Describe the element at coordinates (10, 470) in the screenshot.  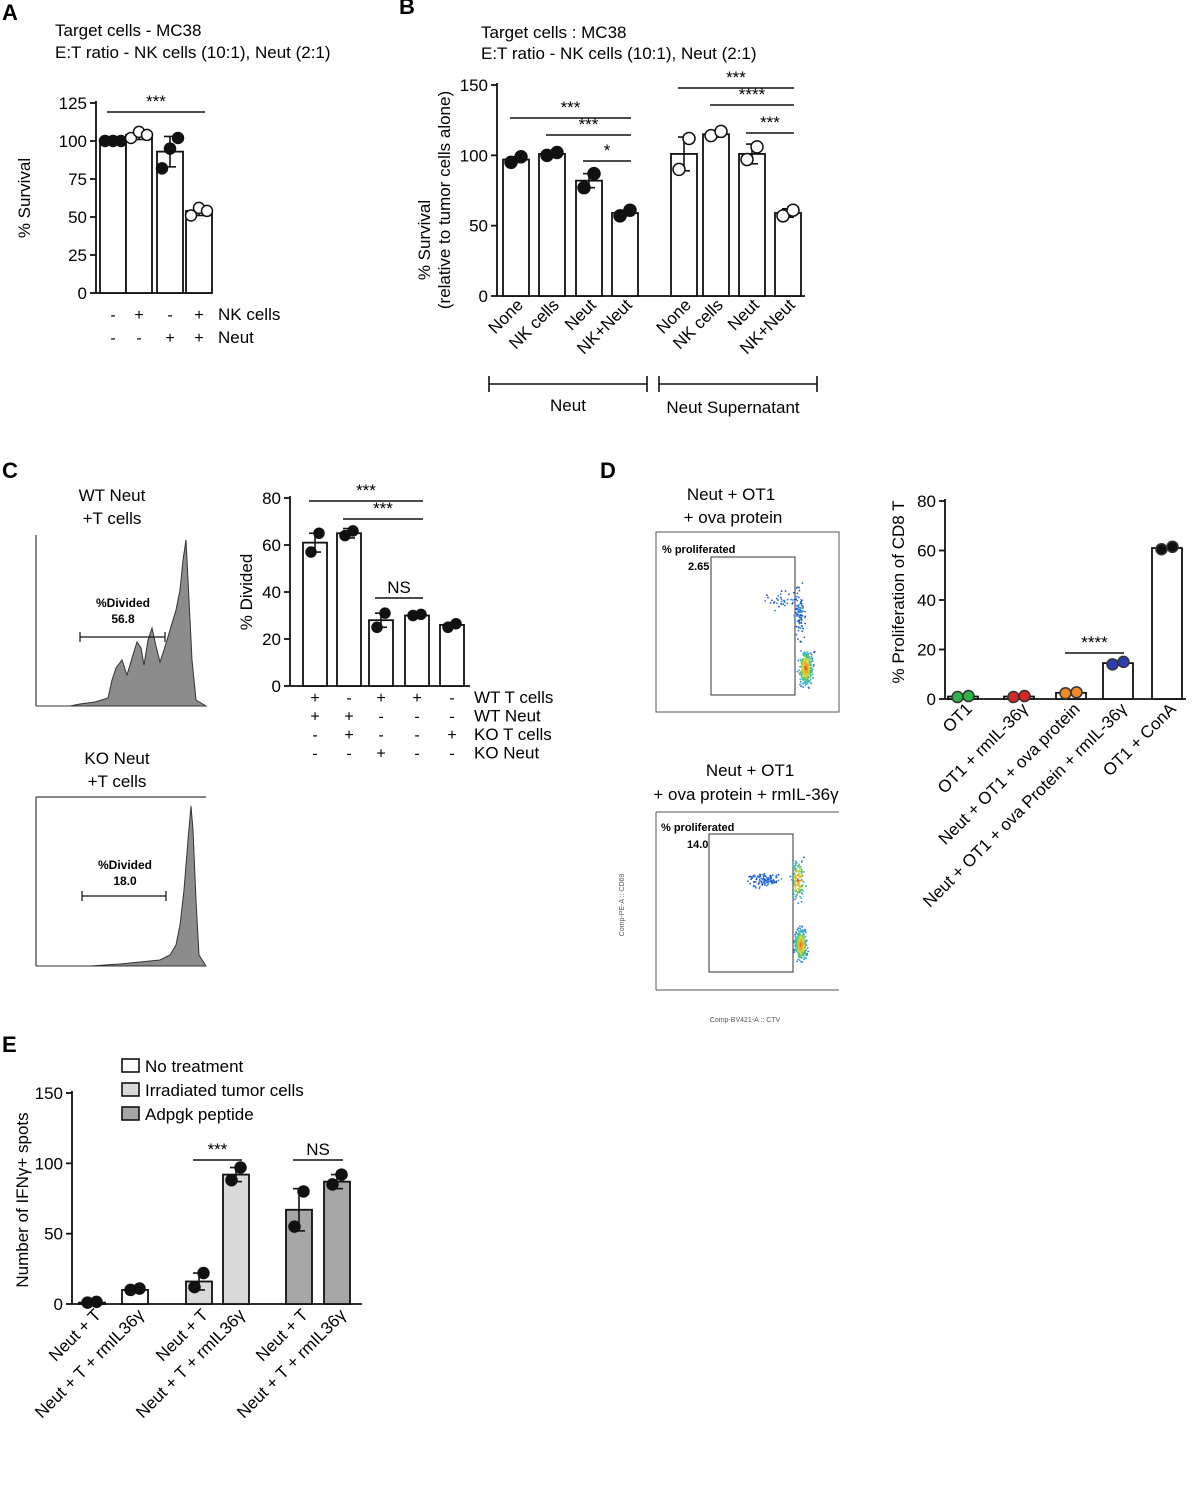
I see `panel-letter-c: C` at that location.